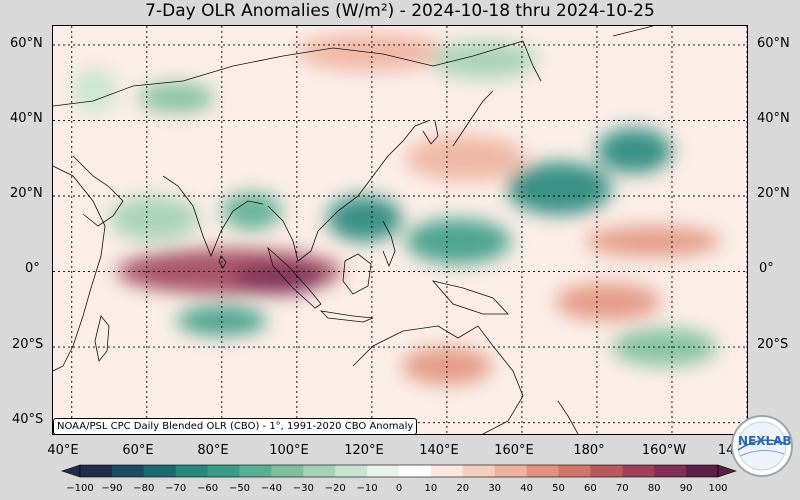 This screenshot has height=500, width=800. What do you see at coordinates (271, 488) in the screenshot?
I see `colorbar-tick-label: −40` at bounding box center [271, 488].